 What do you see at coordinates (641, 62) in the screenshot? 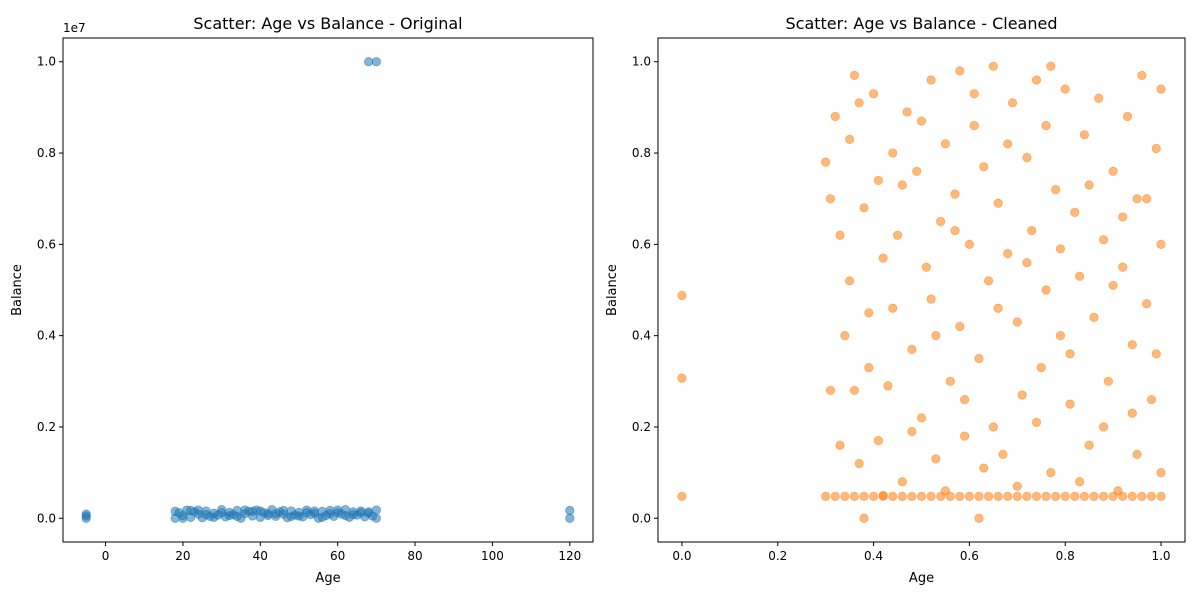
I see `y-tick-label: 1.0` at bounding box center [641, 62].